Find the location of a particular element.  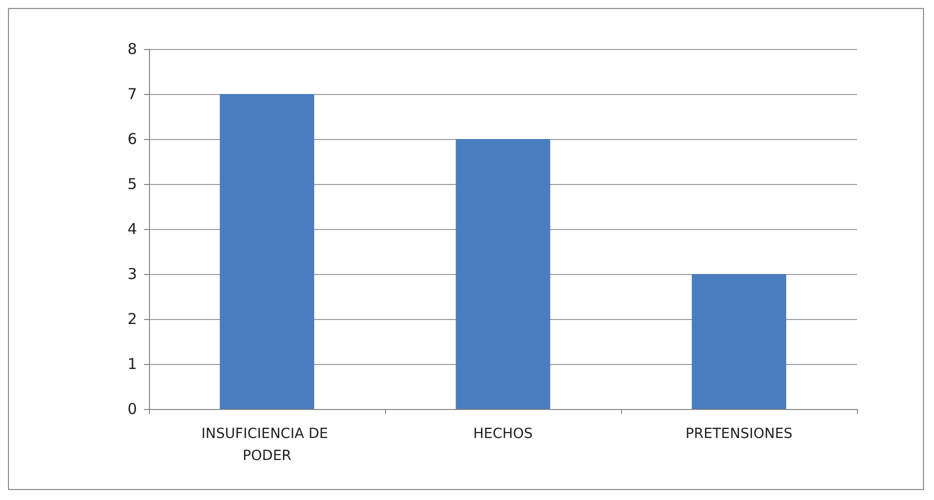

x-tick-label: PRETENSIONES is located at coordinates (739, 434).